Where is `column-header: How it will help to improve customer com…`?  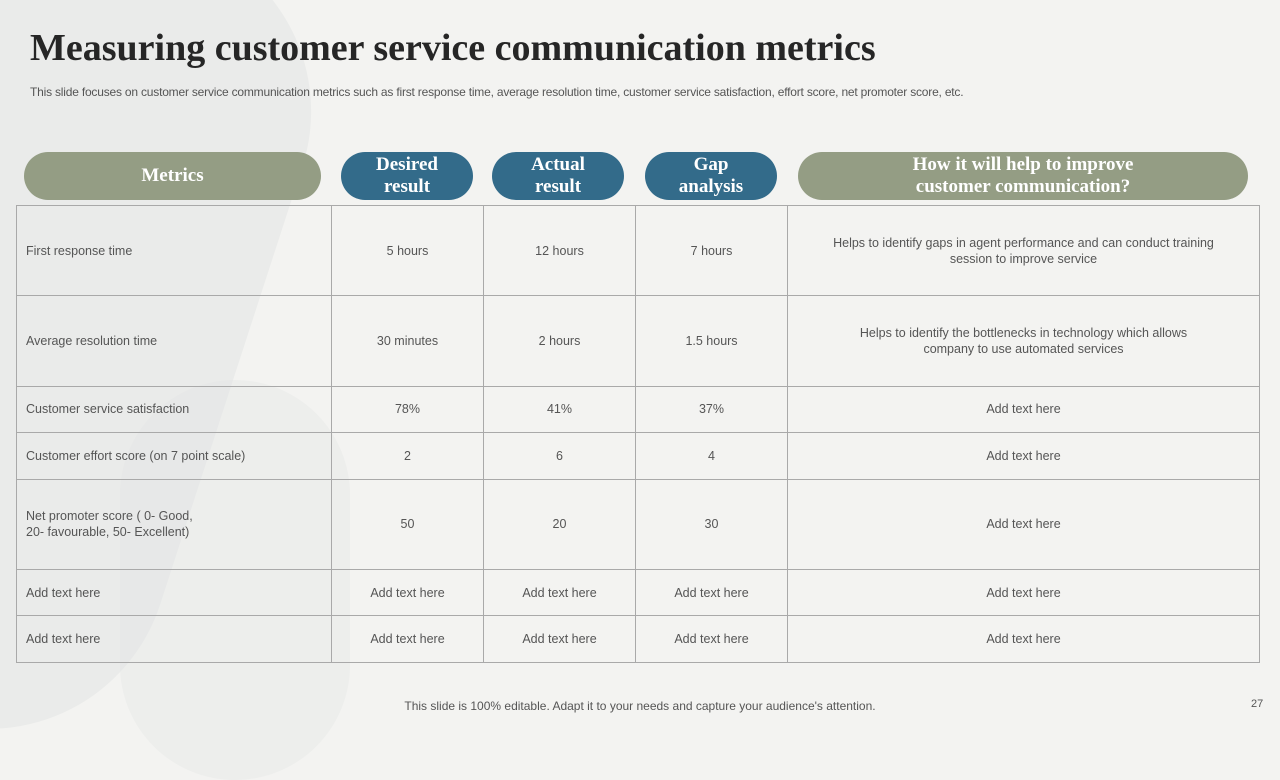 column-header: How it will help to improve customer com… is located at coordinates (1023, 176).